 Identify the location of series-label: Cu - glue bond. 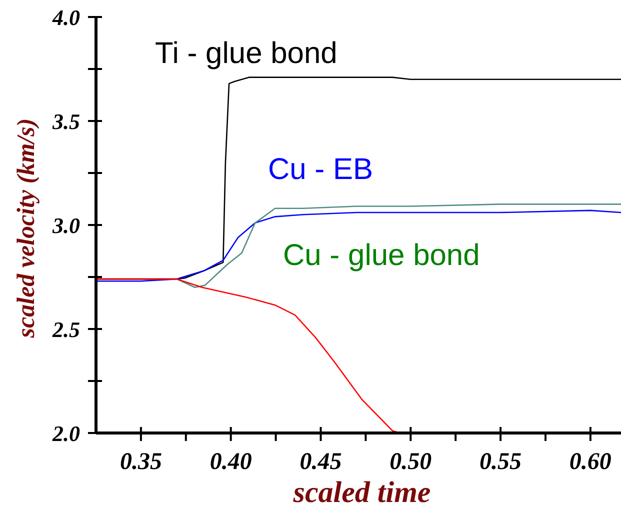
(381, 256).